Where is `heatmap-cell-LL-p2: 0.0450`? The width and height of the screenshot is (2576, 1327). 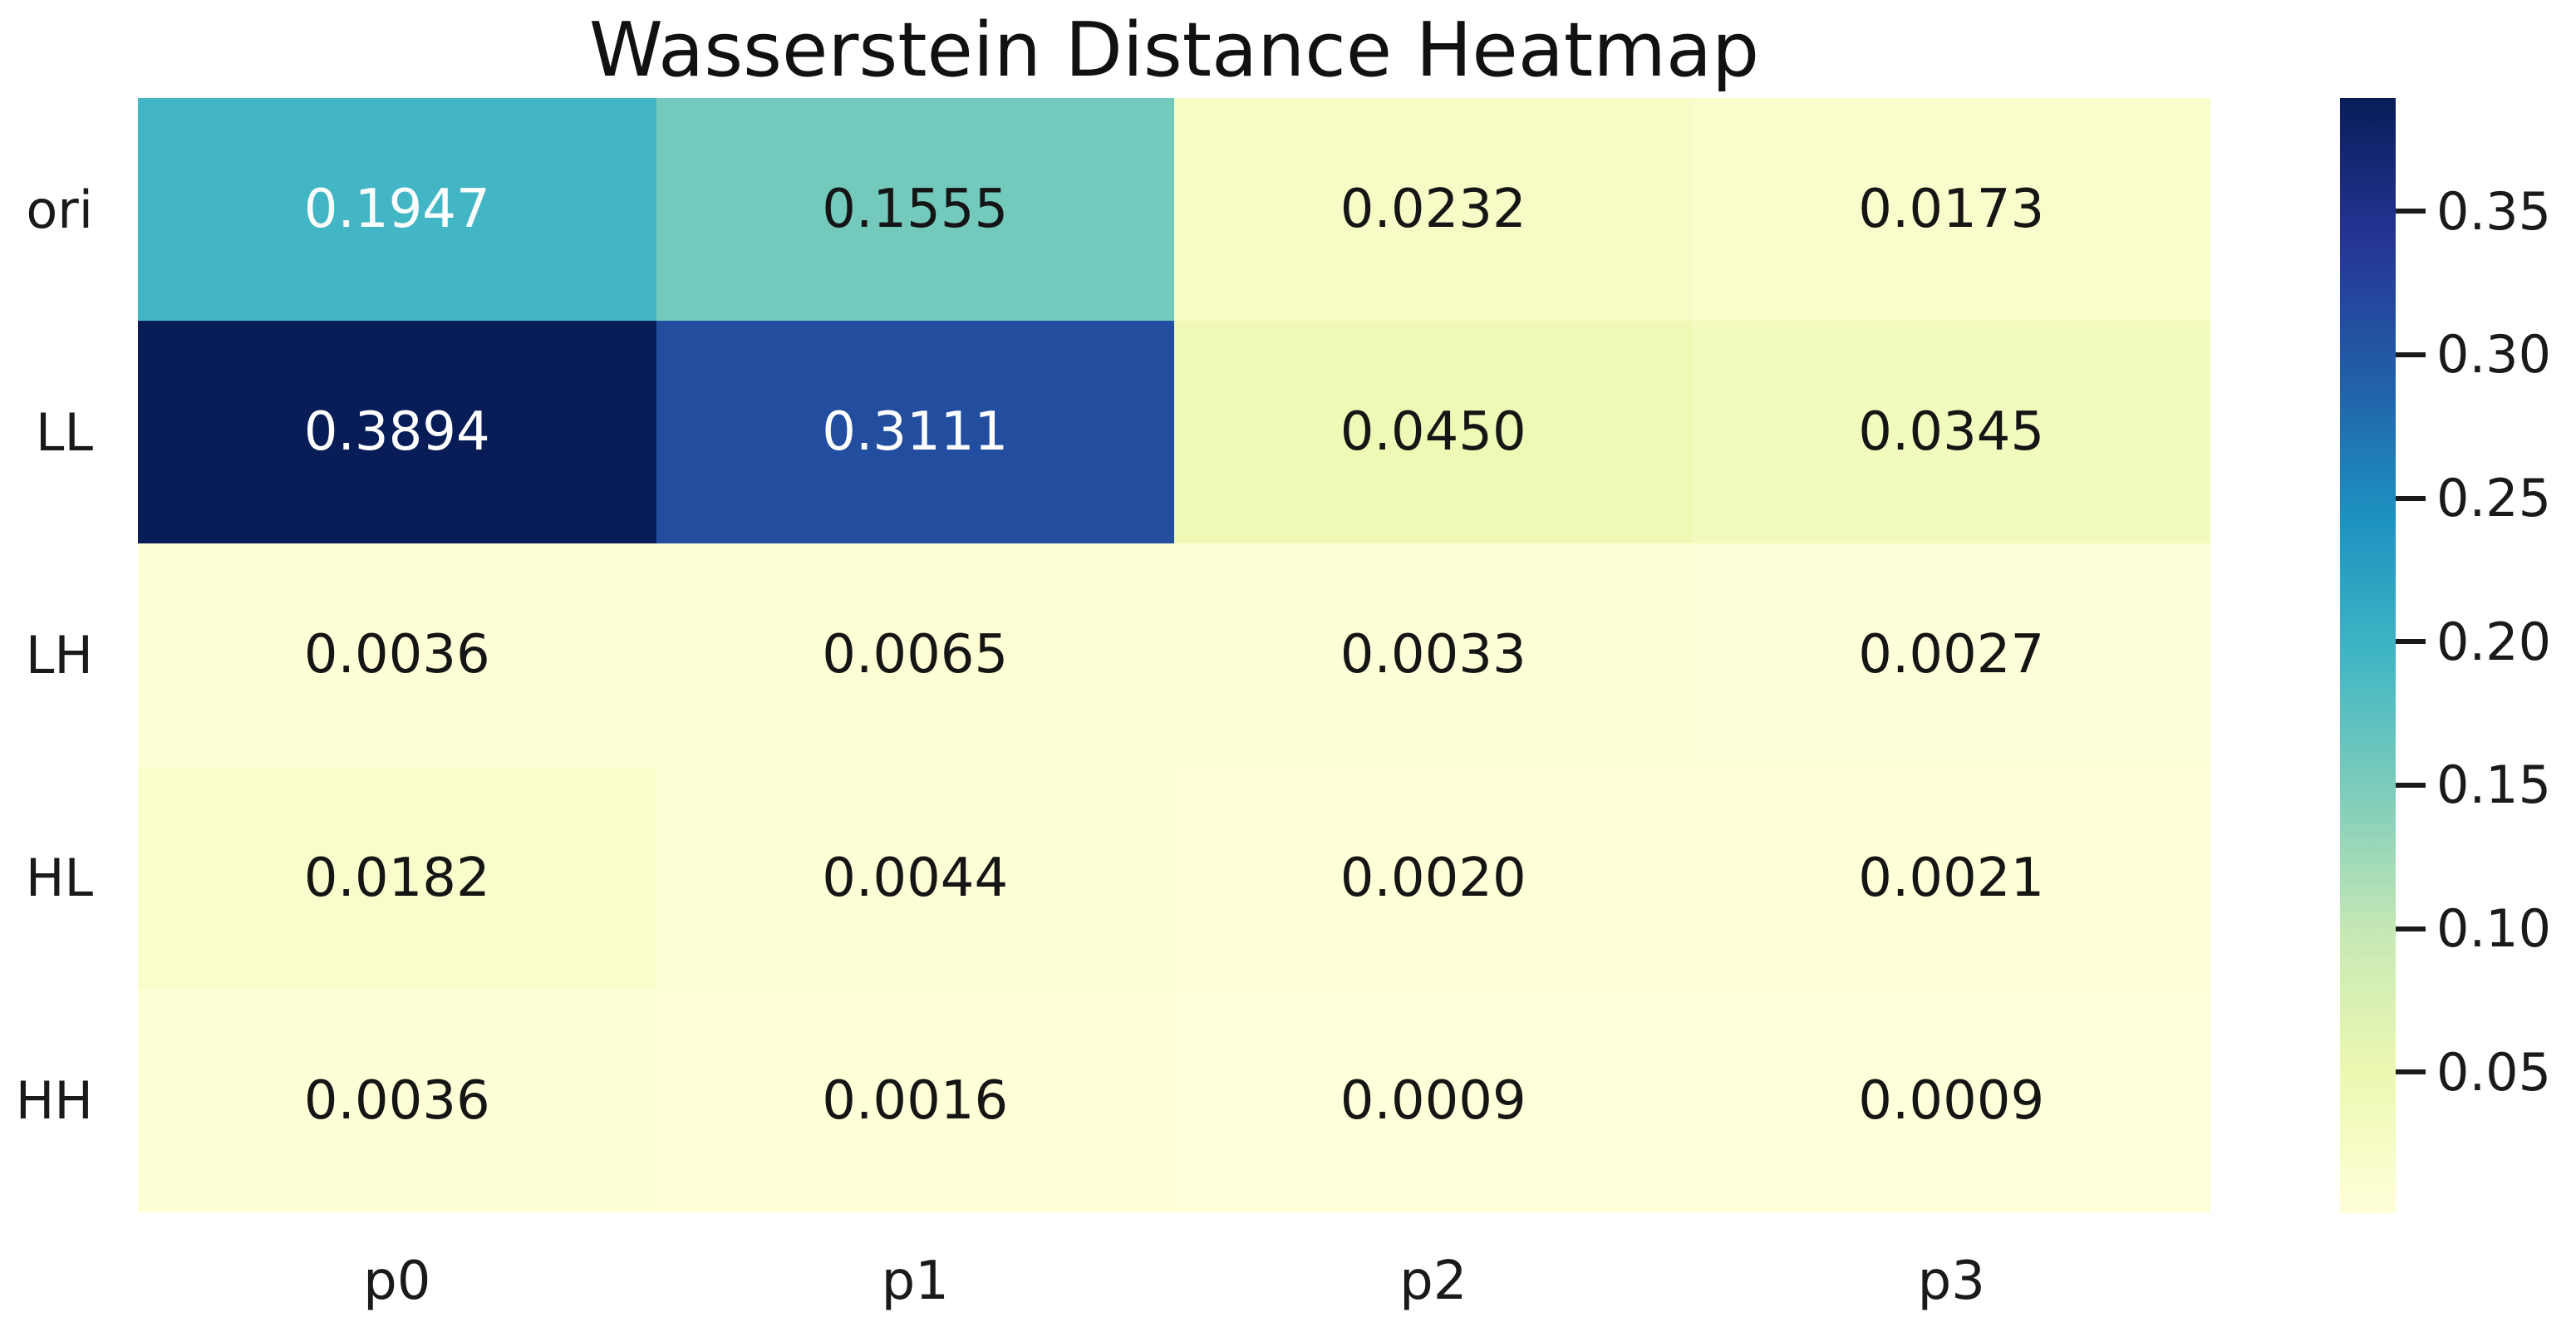 heatmap-cell-LL-p2: 0.0450 is located at coordinates (1433, 432).